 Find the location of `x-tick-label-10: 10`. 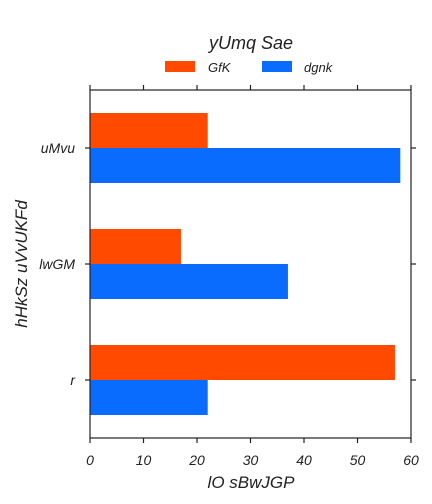

x-tick-label-10: 10 is located at coordinates (144, 460).